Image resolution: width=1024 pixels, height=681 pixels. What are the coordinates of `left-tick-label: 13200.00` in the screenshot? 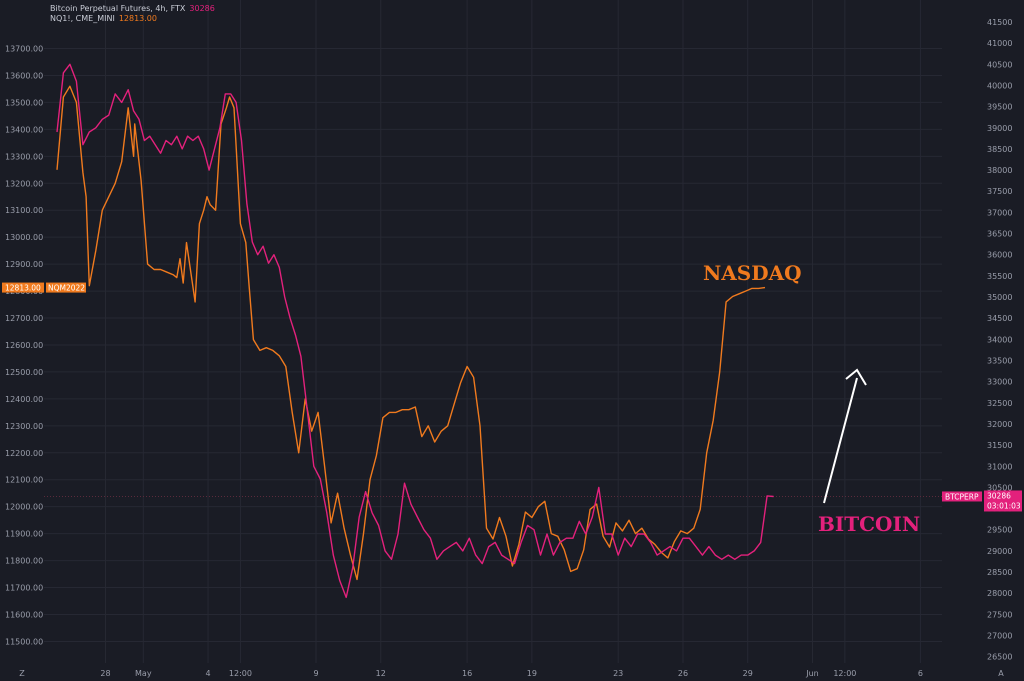 It's located at (24, 183).